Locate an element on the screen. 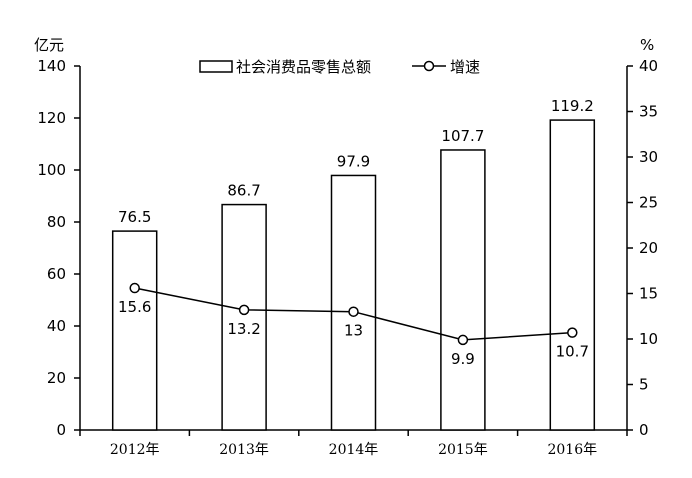  right-tick-label: 40 is located at coordinates (648, 66).